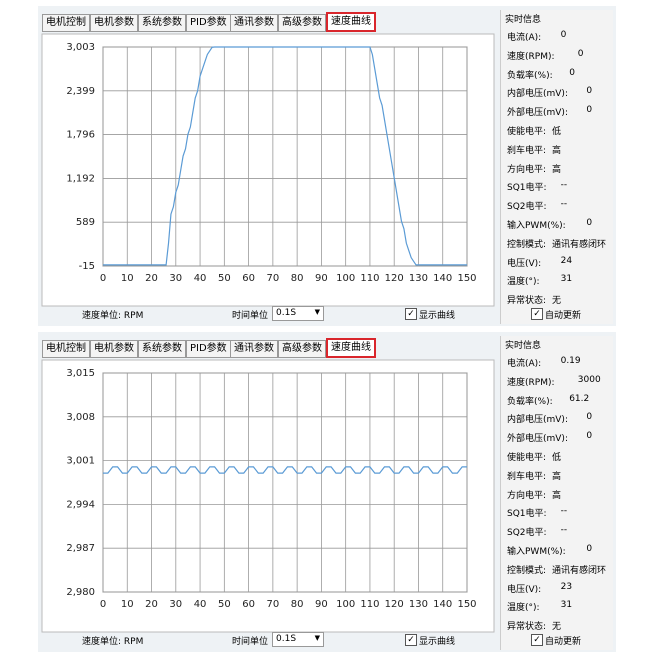  What do you see at coordinates (394, 278) in the screenshot?
I see `x-tick-label: 120` at bounding box center [394, 278].